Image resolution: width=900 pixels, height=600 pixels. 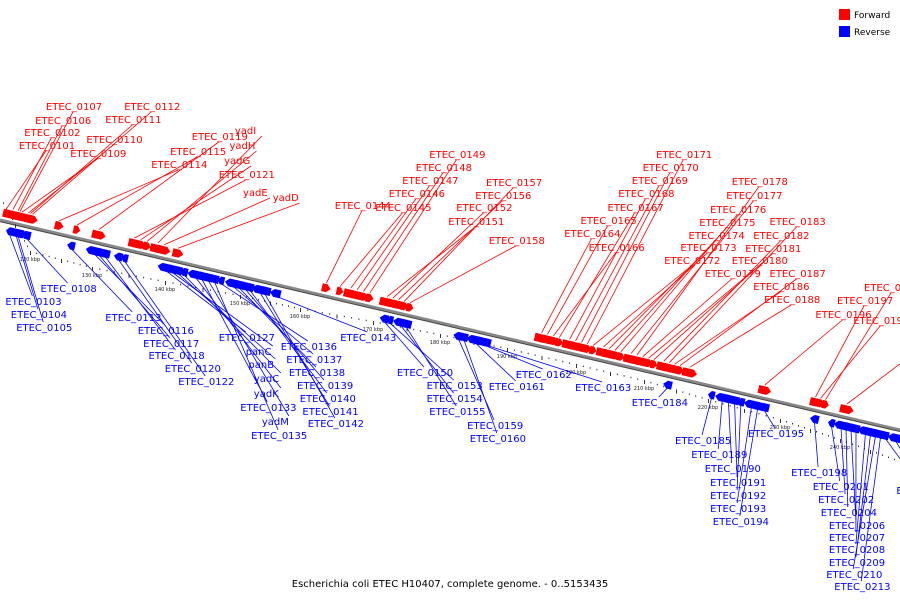 I want to click on gene-label: panB, so click(x=261, y=365).